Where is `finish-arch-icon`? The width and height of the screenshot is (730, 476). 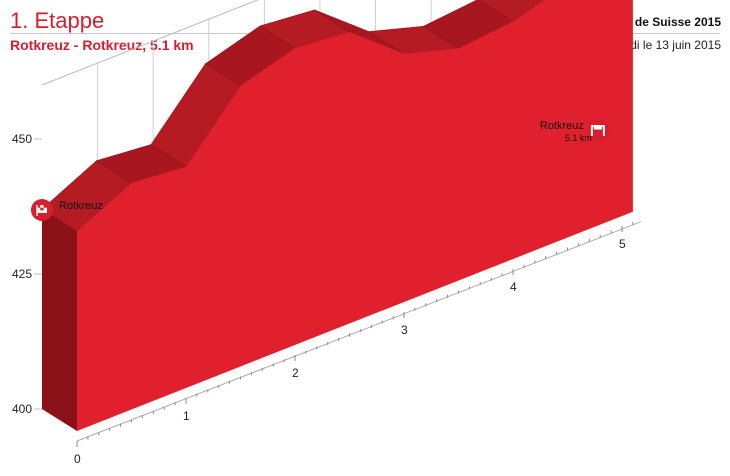 finish-arch-icon is located at coordinates (597, 130).